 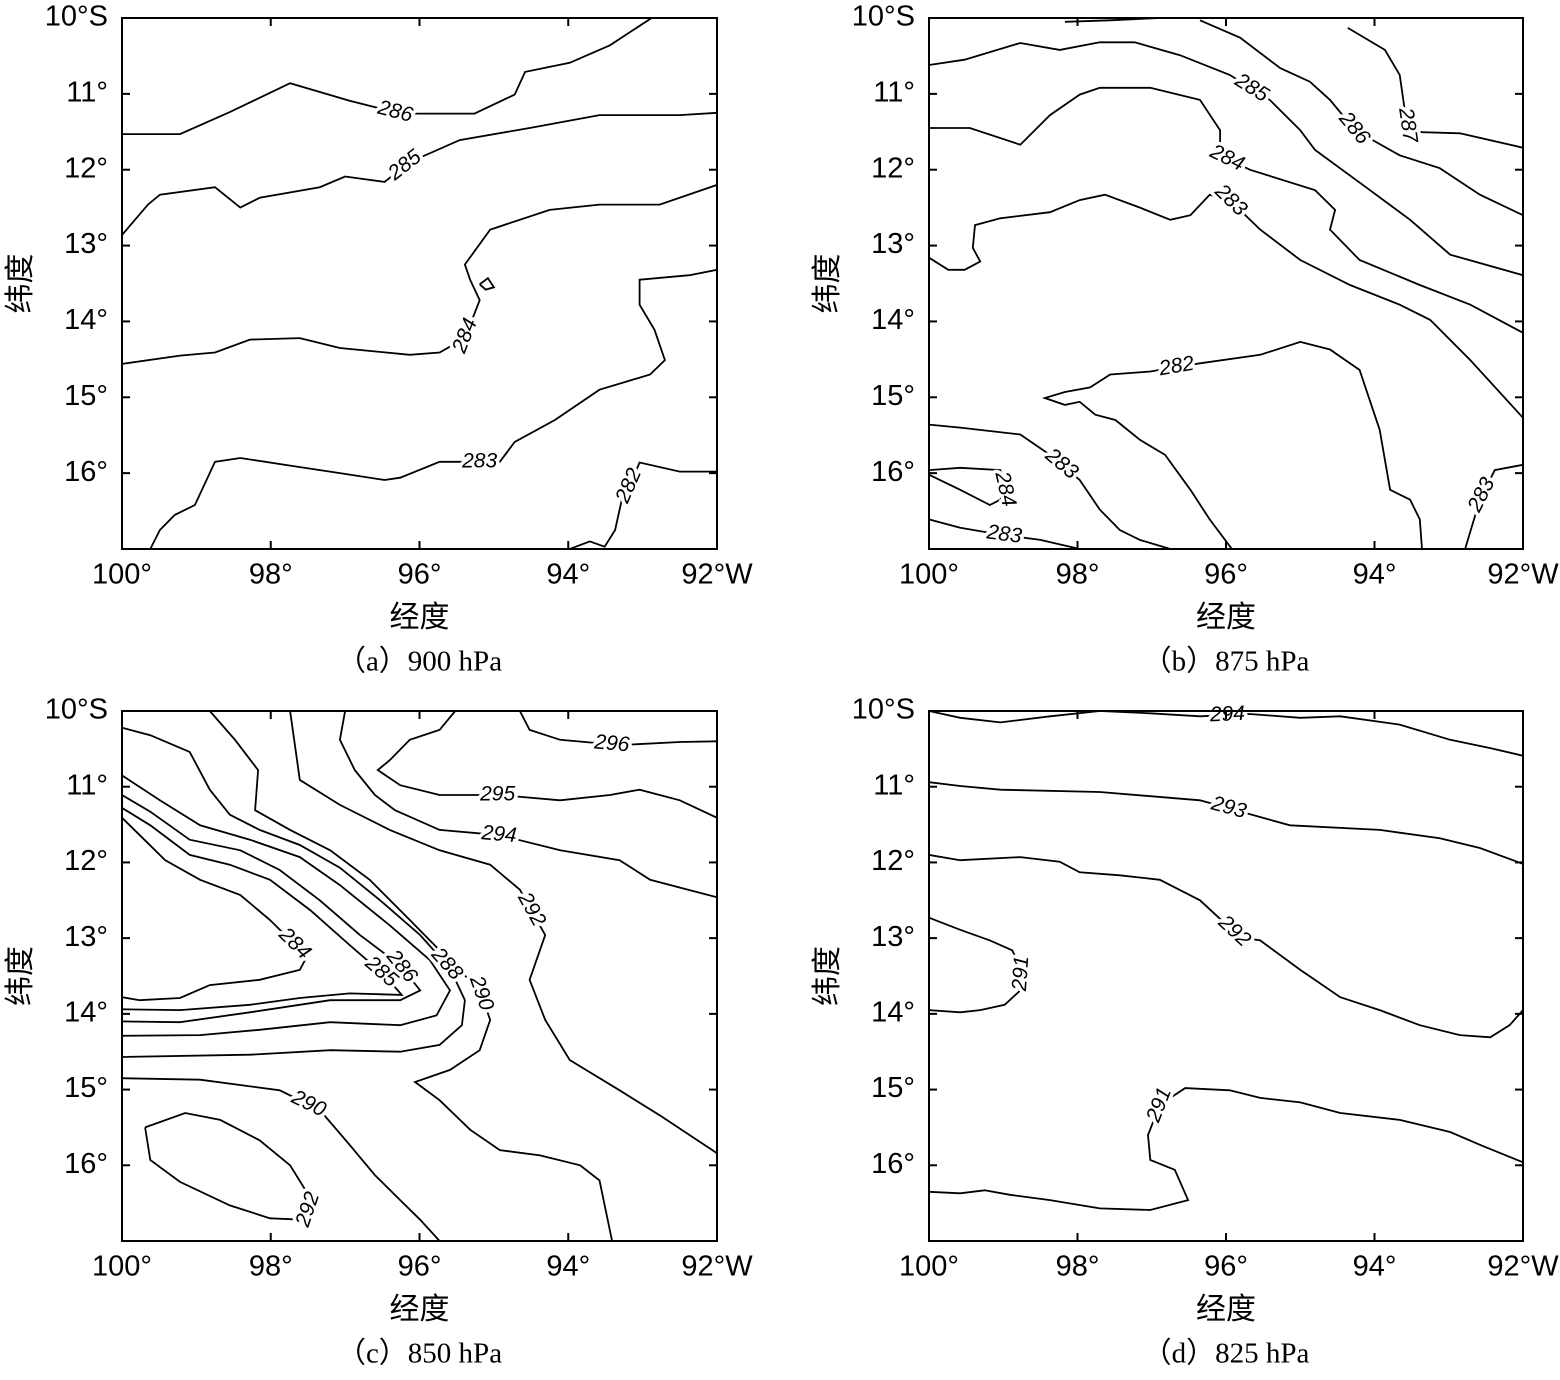 What do you see at coordinates (1226, 662) in the screenshot?
I see `panel-caption: （b）875 hPa` at bounding box center [1226, 662].